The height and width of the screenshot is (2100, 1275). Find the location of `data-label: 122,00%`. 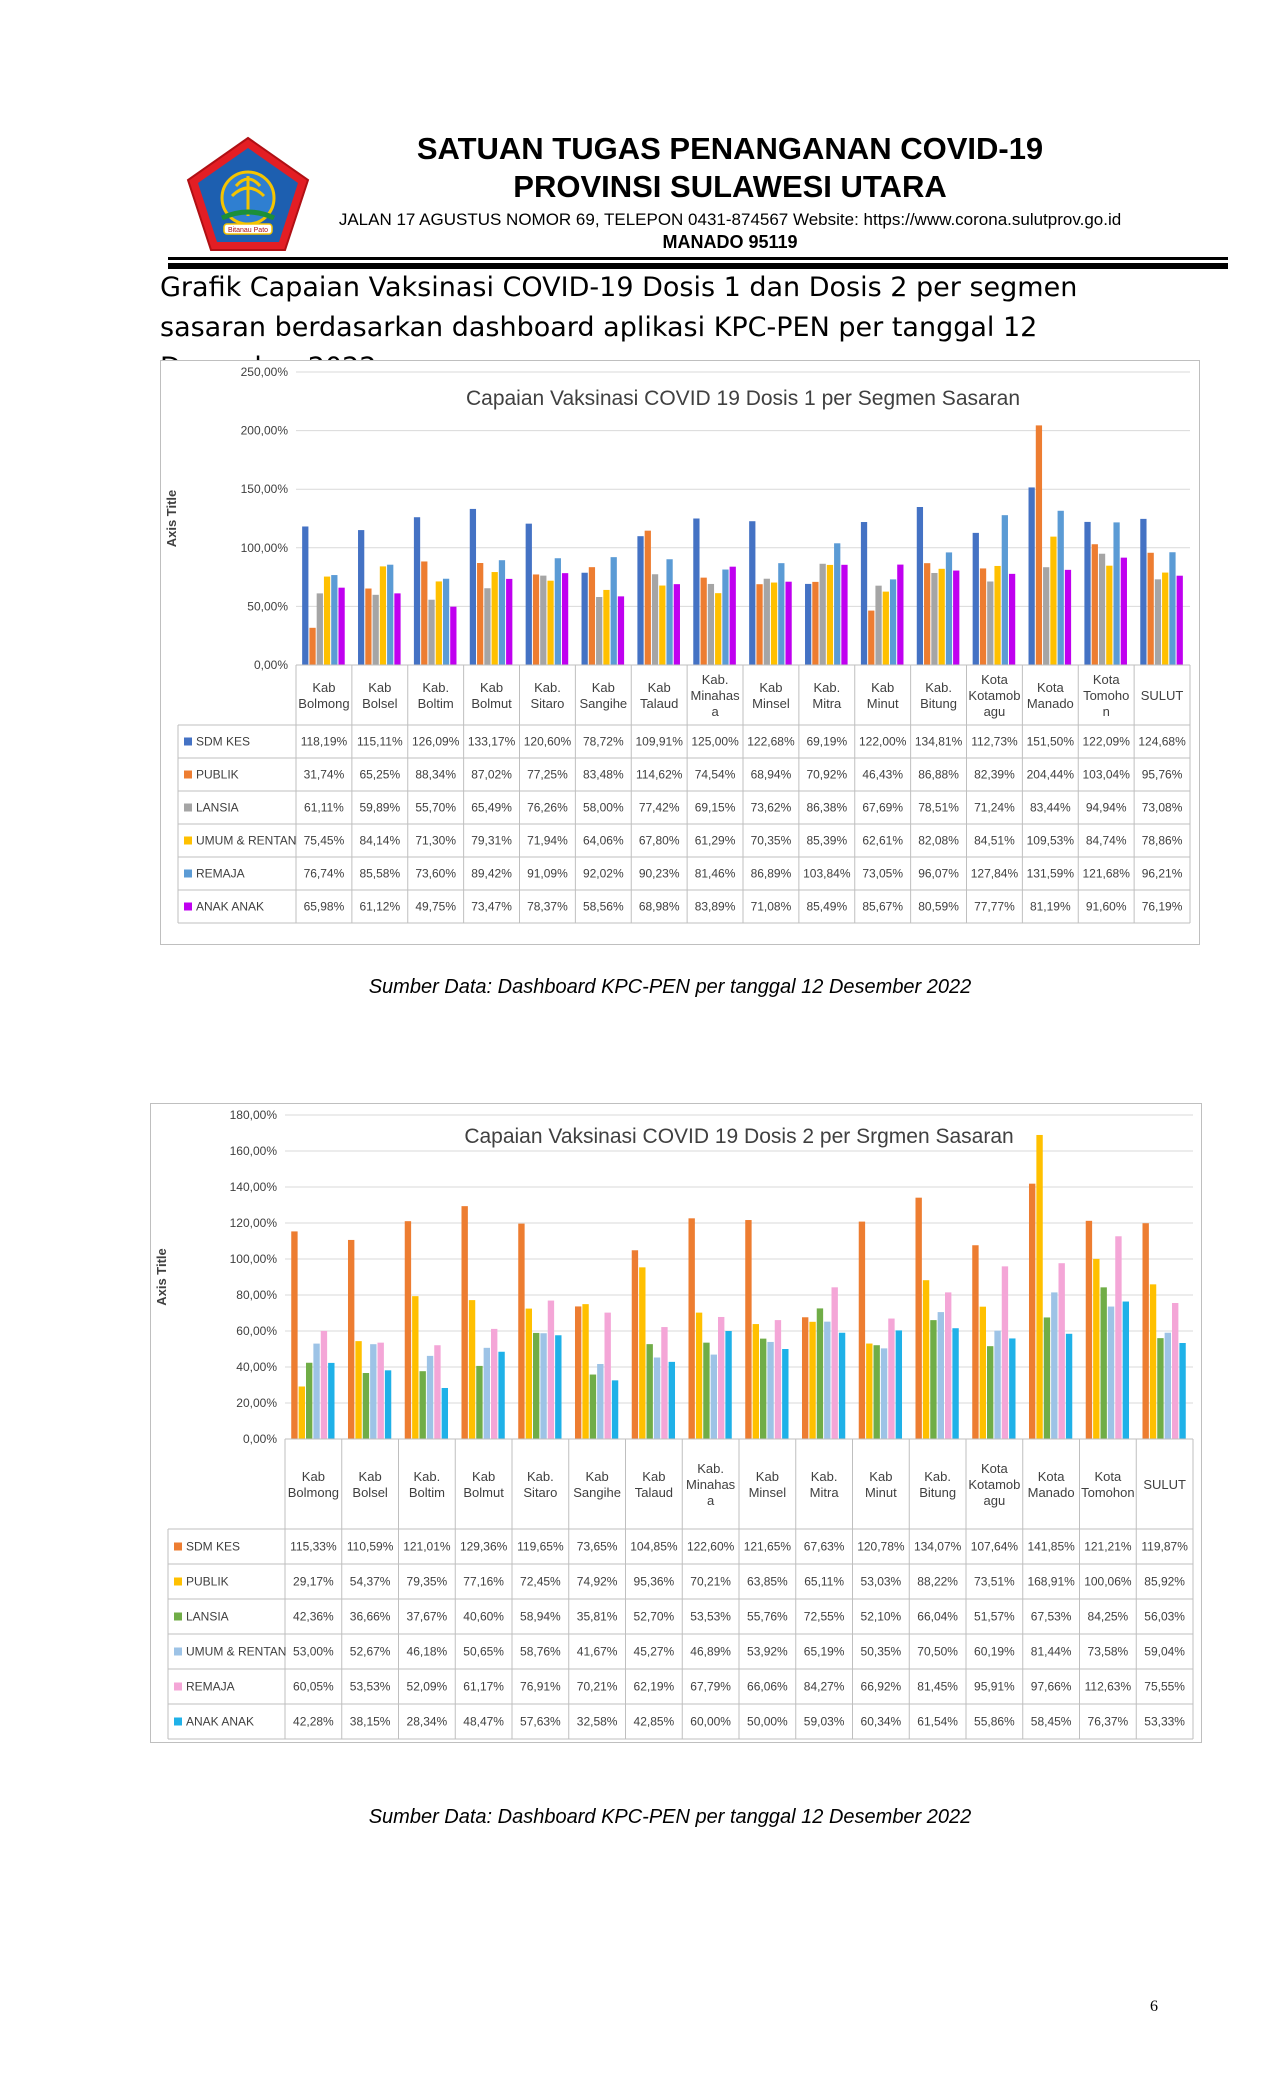

data-label: 122,00% is located at coordinates (883, 742).